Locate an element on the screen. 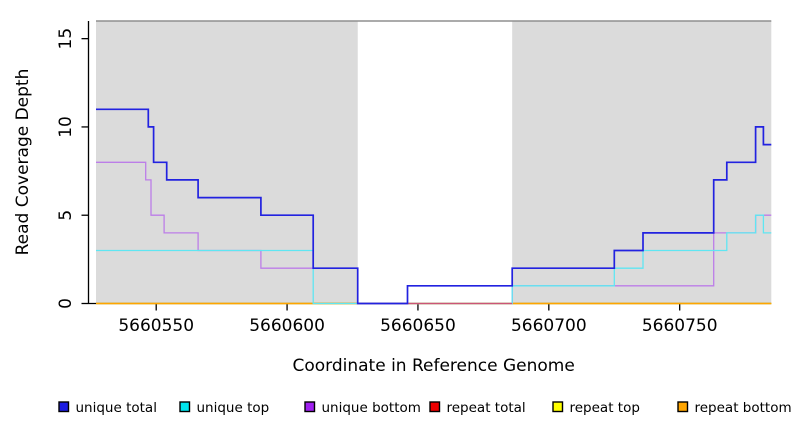 The height and width of the screenshot is (432, 792). legend-item-unique-top: unique top is located at coordinates (224, 408).